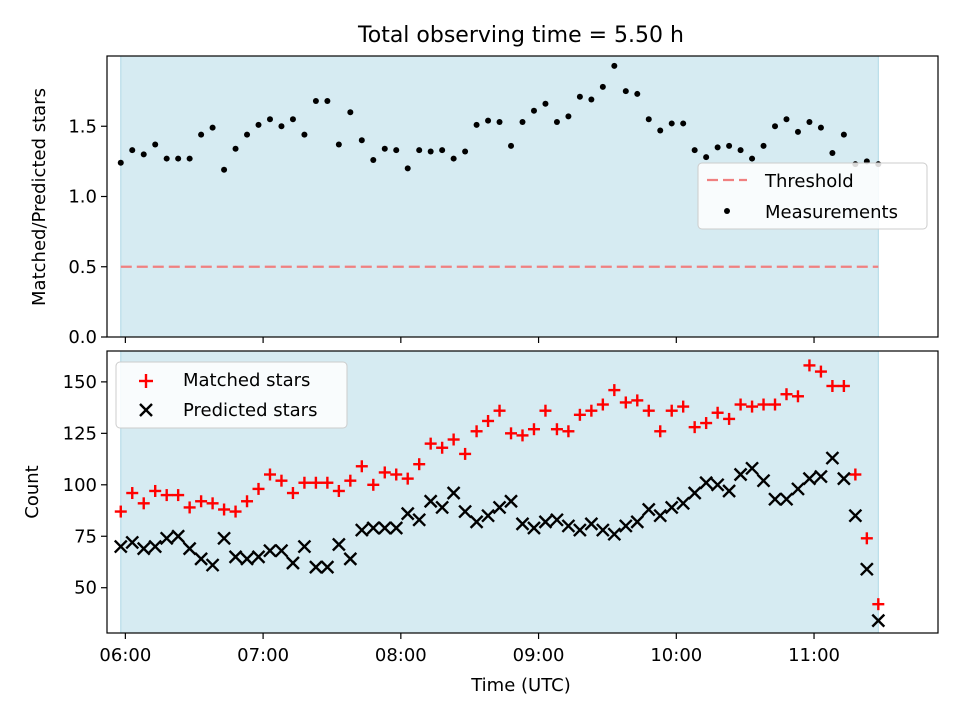  What do you see at coordinates (39, 197) in the screenshot?
I see `ratio-y-axis-label: Matched/Predicted stars` at bounding box center [39, 197].